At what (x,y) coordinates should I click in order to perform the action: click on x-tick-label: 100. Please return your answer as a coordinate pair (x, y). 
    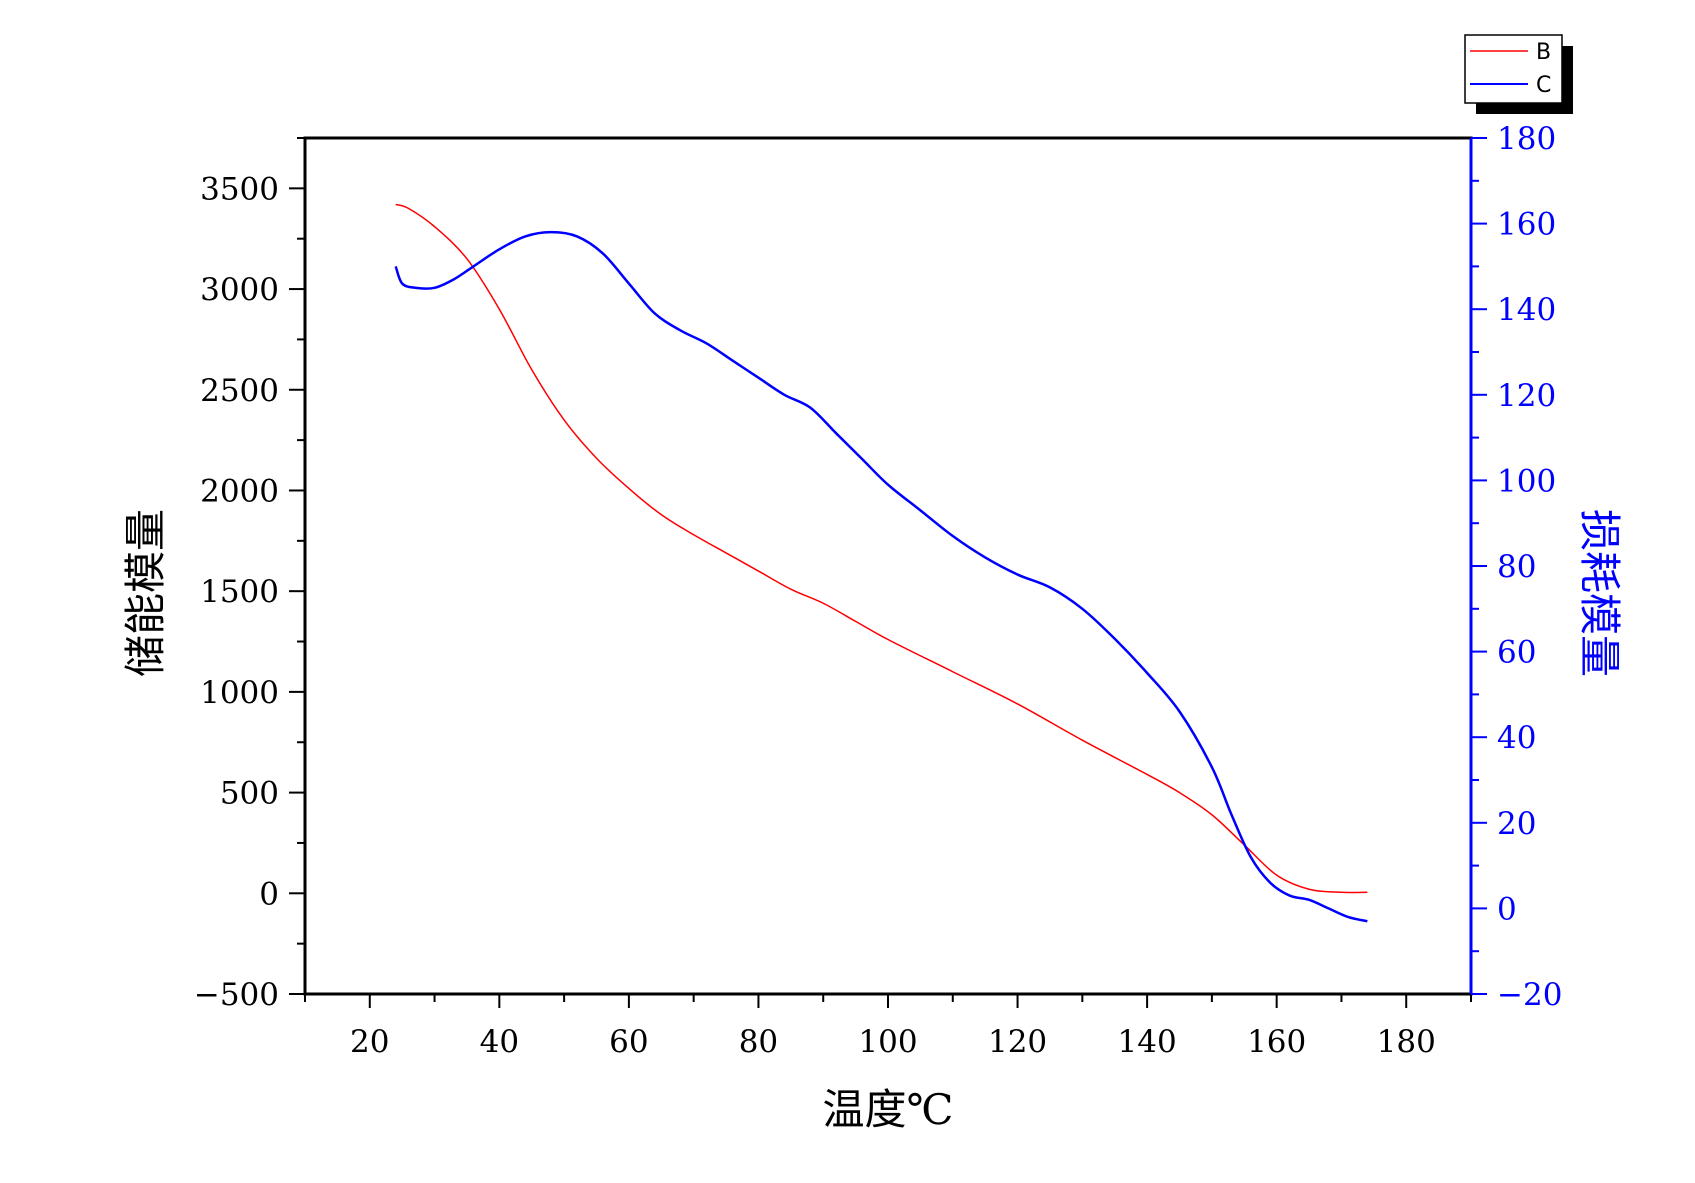
    Looking at the image, I should click on (887, 1042).